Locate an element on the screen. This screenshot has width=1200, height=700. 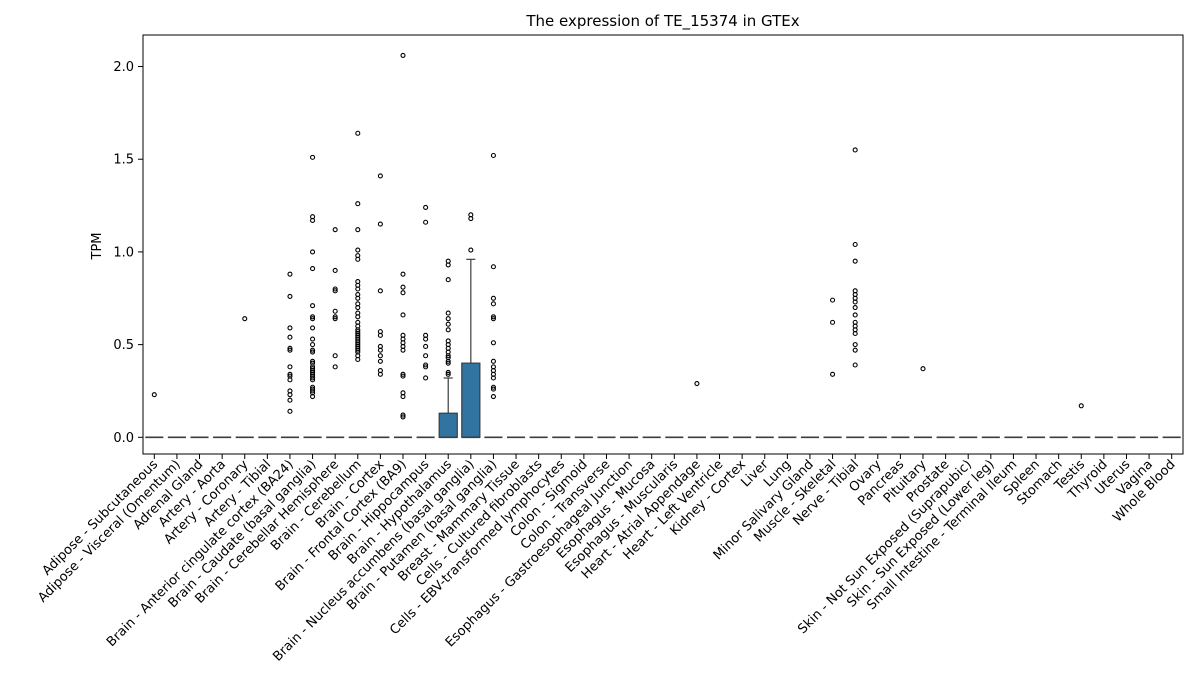
y-tick-label: 0.0 is located at coordinates (123, 438).